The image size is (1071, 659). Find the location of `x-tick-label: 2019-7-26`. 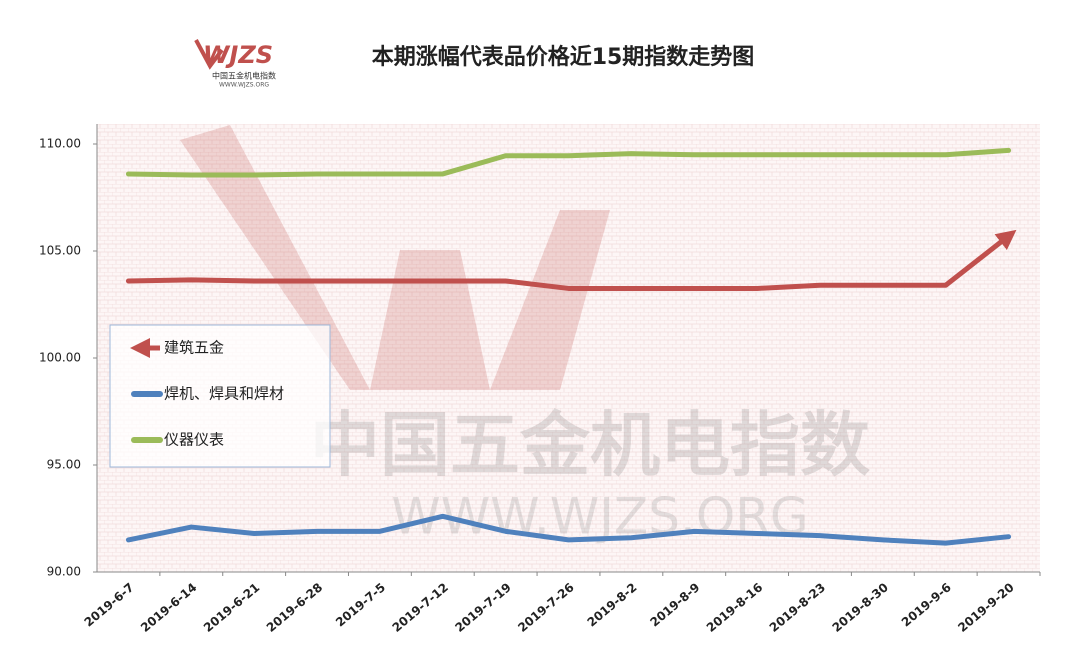

x-tick-label: 2019-7-26 is located at coordinates (545, 607).